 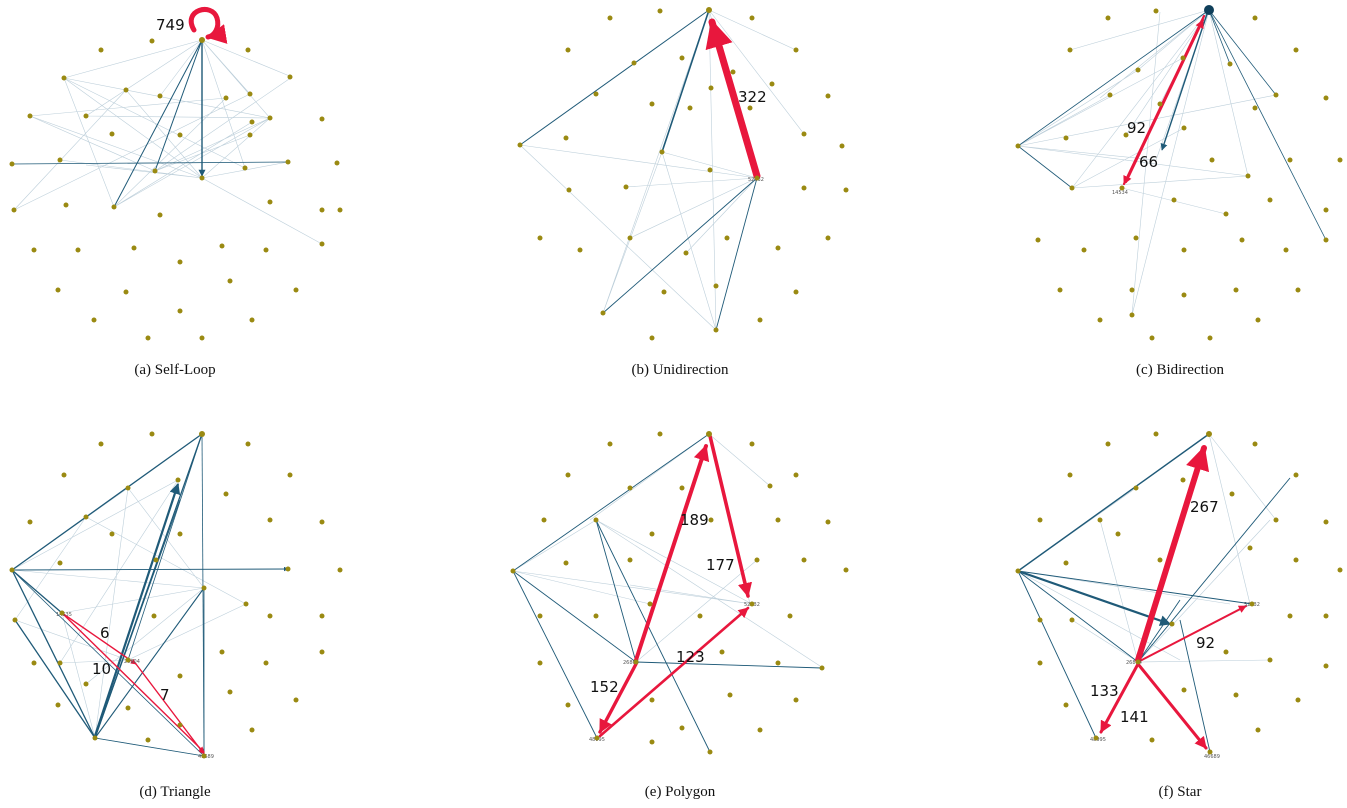 I want to click on caption-self-loop: (a) Self-Loop, so click(x=175, y=370).